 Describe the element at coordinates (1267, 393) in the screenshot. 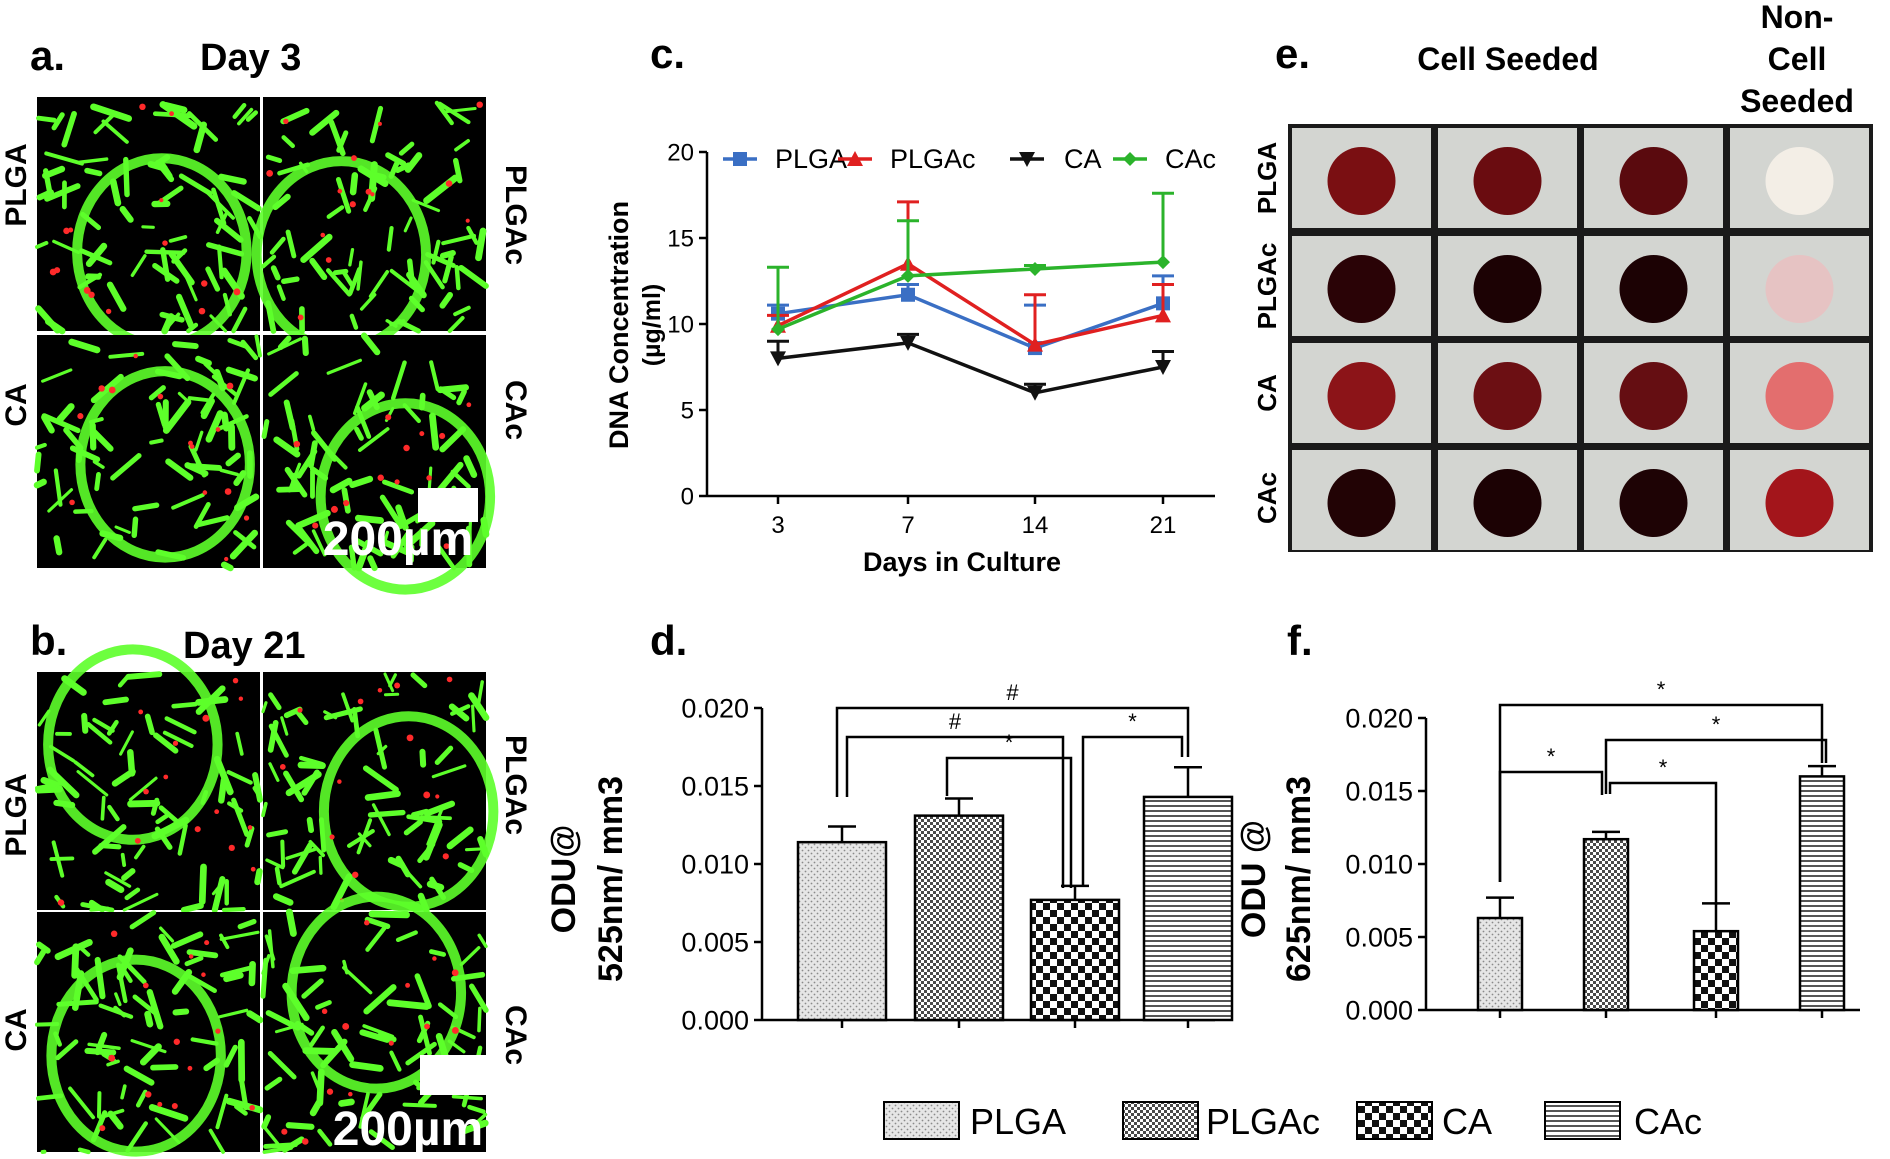

I see `stain-row-label-ca: CA` at that location.